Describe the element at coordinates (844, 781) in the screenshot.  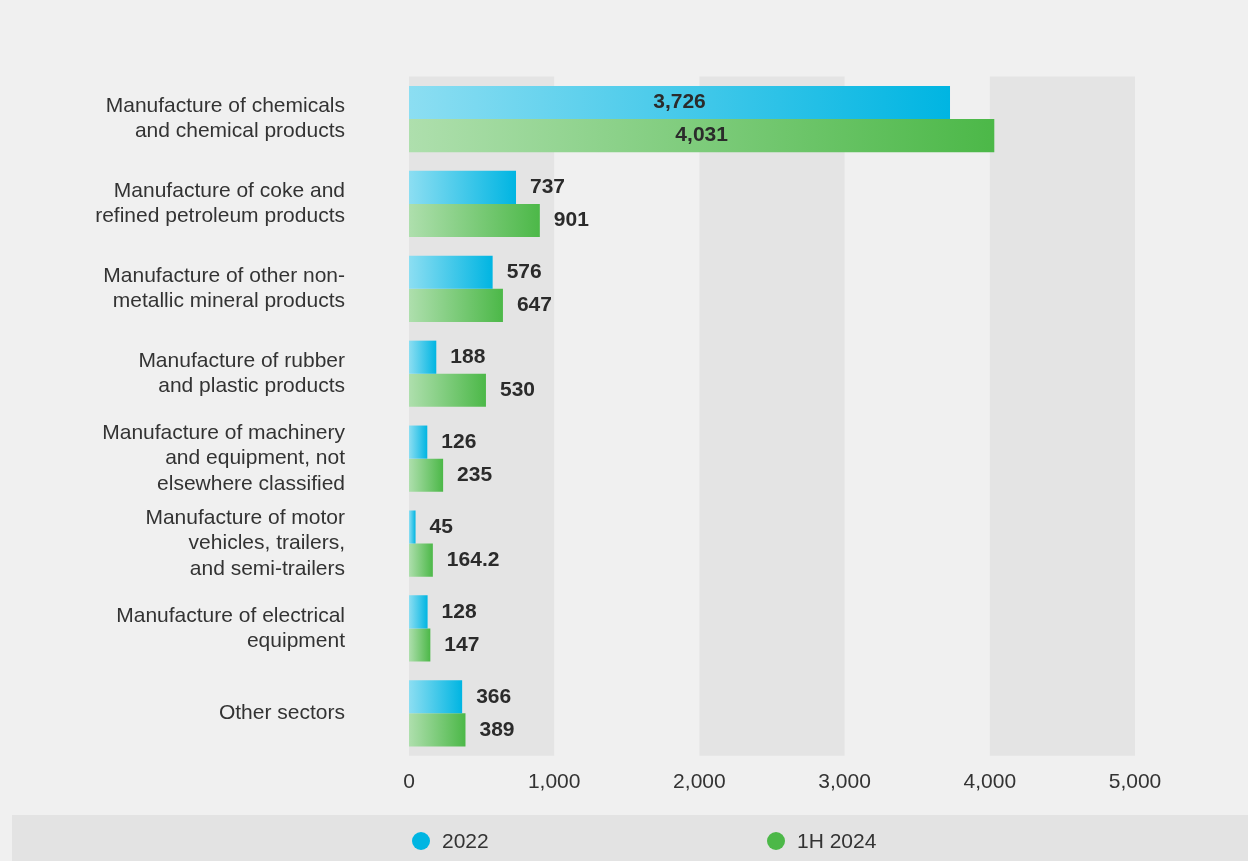
I see `x-tick-label: 3,000` at that location.